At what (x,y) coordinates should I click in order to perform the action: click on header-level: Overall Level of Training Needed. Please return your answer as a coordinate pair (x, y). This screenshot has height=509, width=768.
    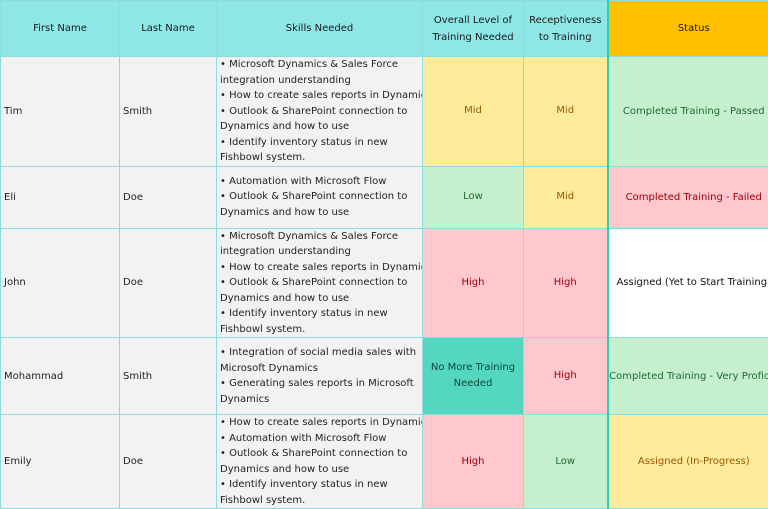
    Looking at the image, I should click on (473, 29).